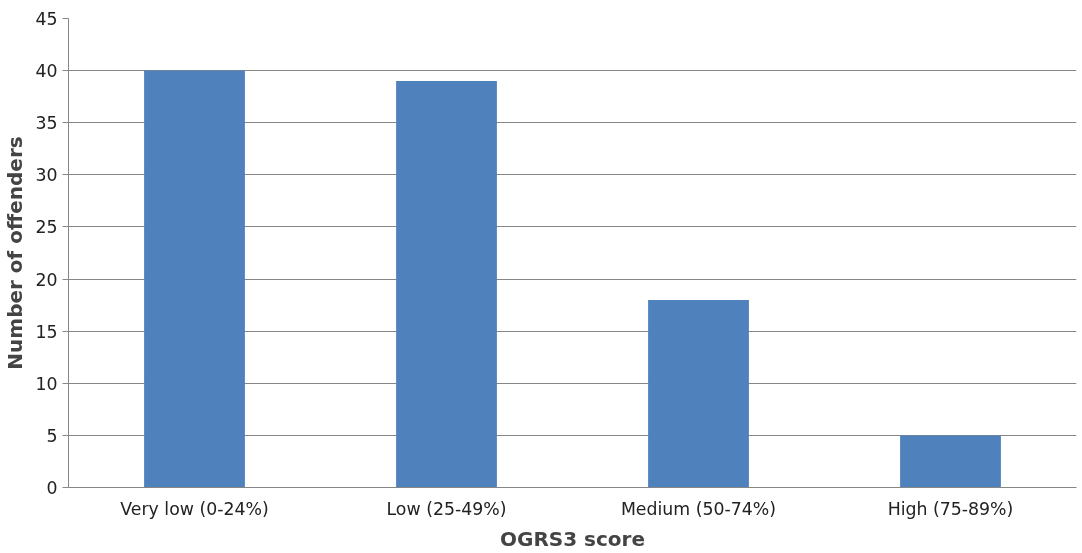 The height and width of the screenshot is (553, 1082). Describe the element at coordinates (572, 538) in the screenshot. I see `x-axis-title: OGRS3 score` at that location.